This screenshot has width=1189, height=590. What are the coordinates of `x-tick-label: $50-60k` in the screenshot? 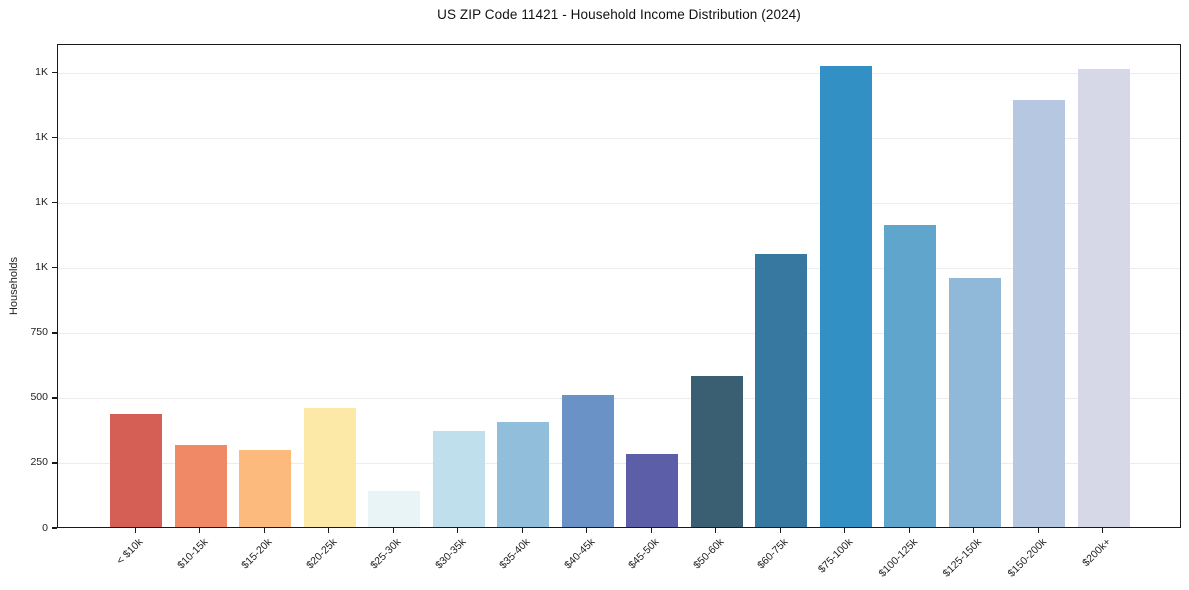 It's located at (708, 554).